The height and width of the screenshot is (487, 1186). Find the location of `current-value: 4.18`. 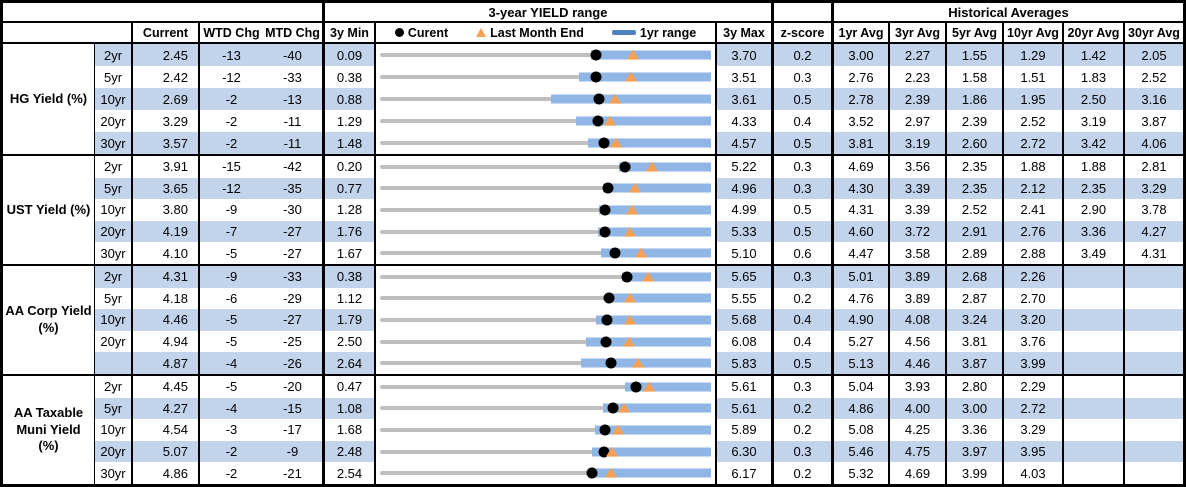

current-value: 4.18 is located at coordinates (166, 298).